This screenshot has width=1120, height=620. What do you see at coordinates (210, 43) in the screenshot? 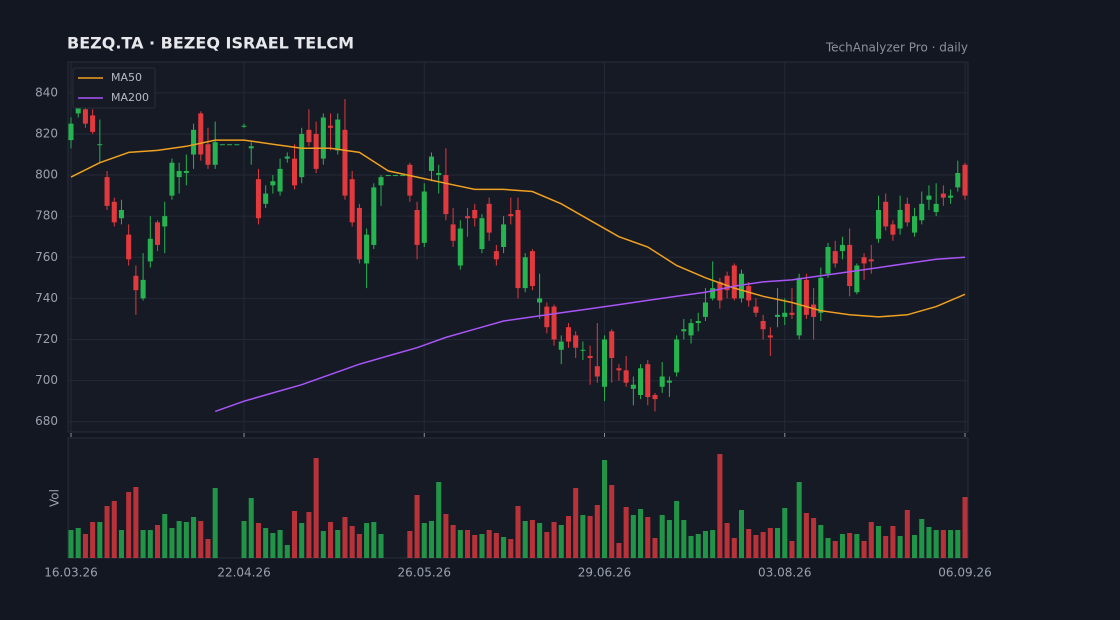
I see `chart-title: BEZQ.TA · BEZEQ ISRAEL TELCM` at bounding box center [210, 43].